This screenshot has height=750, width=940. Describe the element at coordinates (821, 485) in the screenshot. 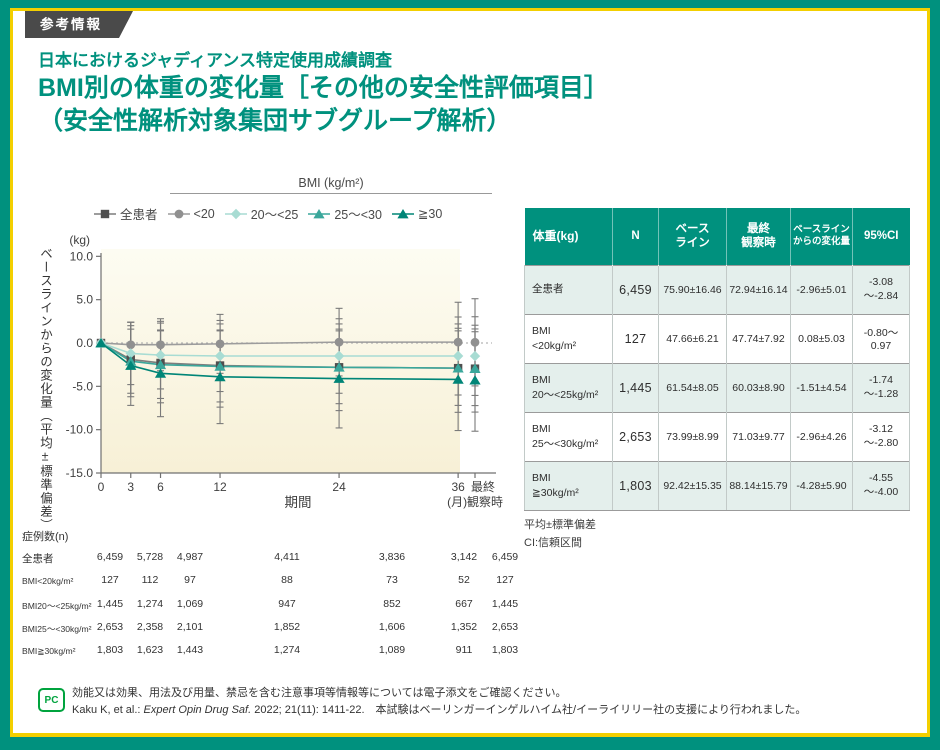

I see `stats-cell: -4.28±5.90` at that location.